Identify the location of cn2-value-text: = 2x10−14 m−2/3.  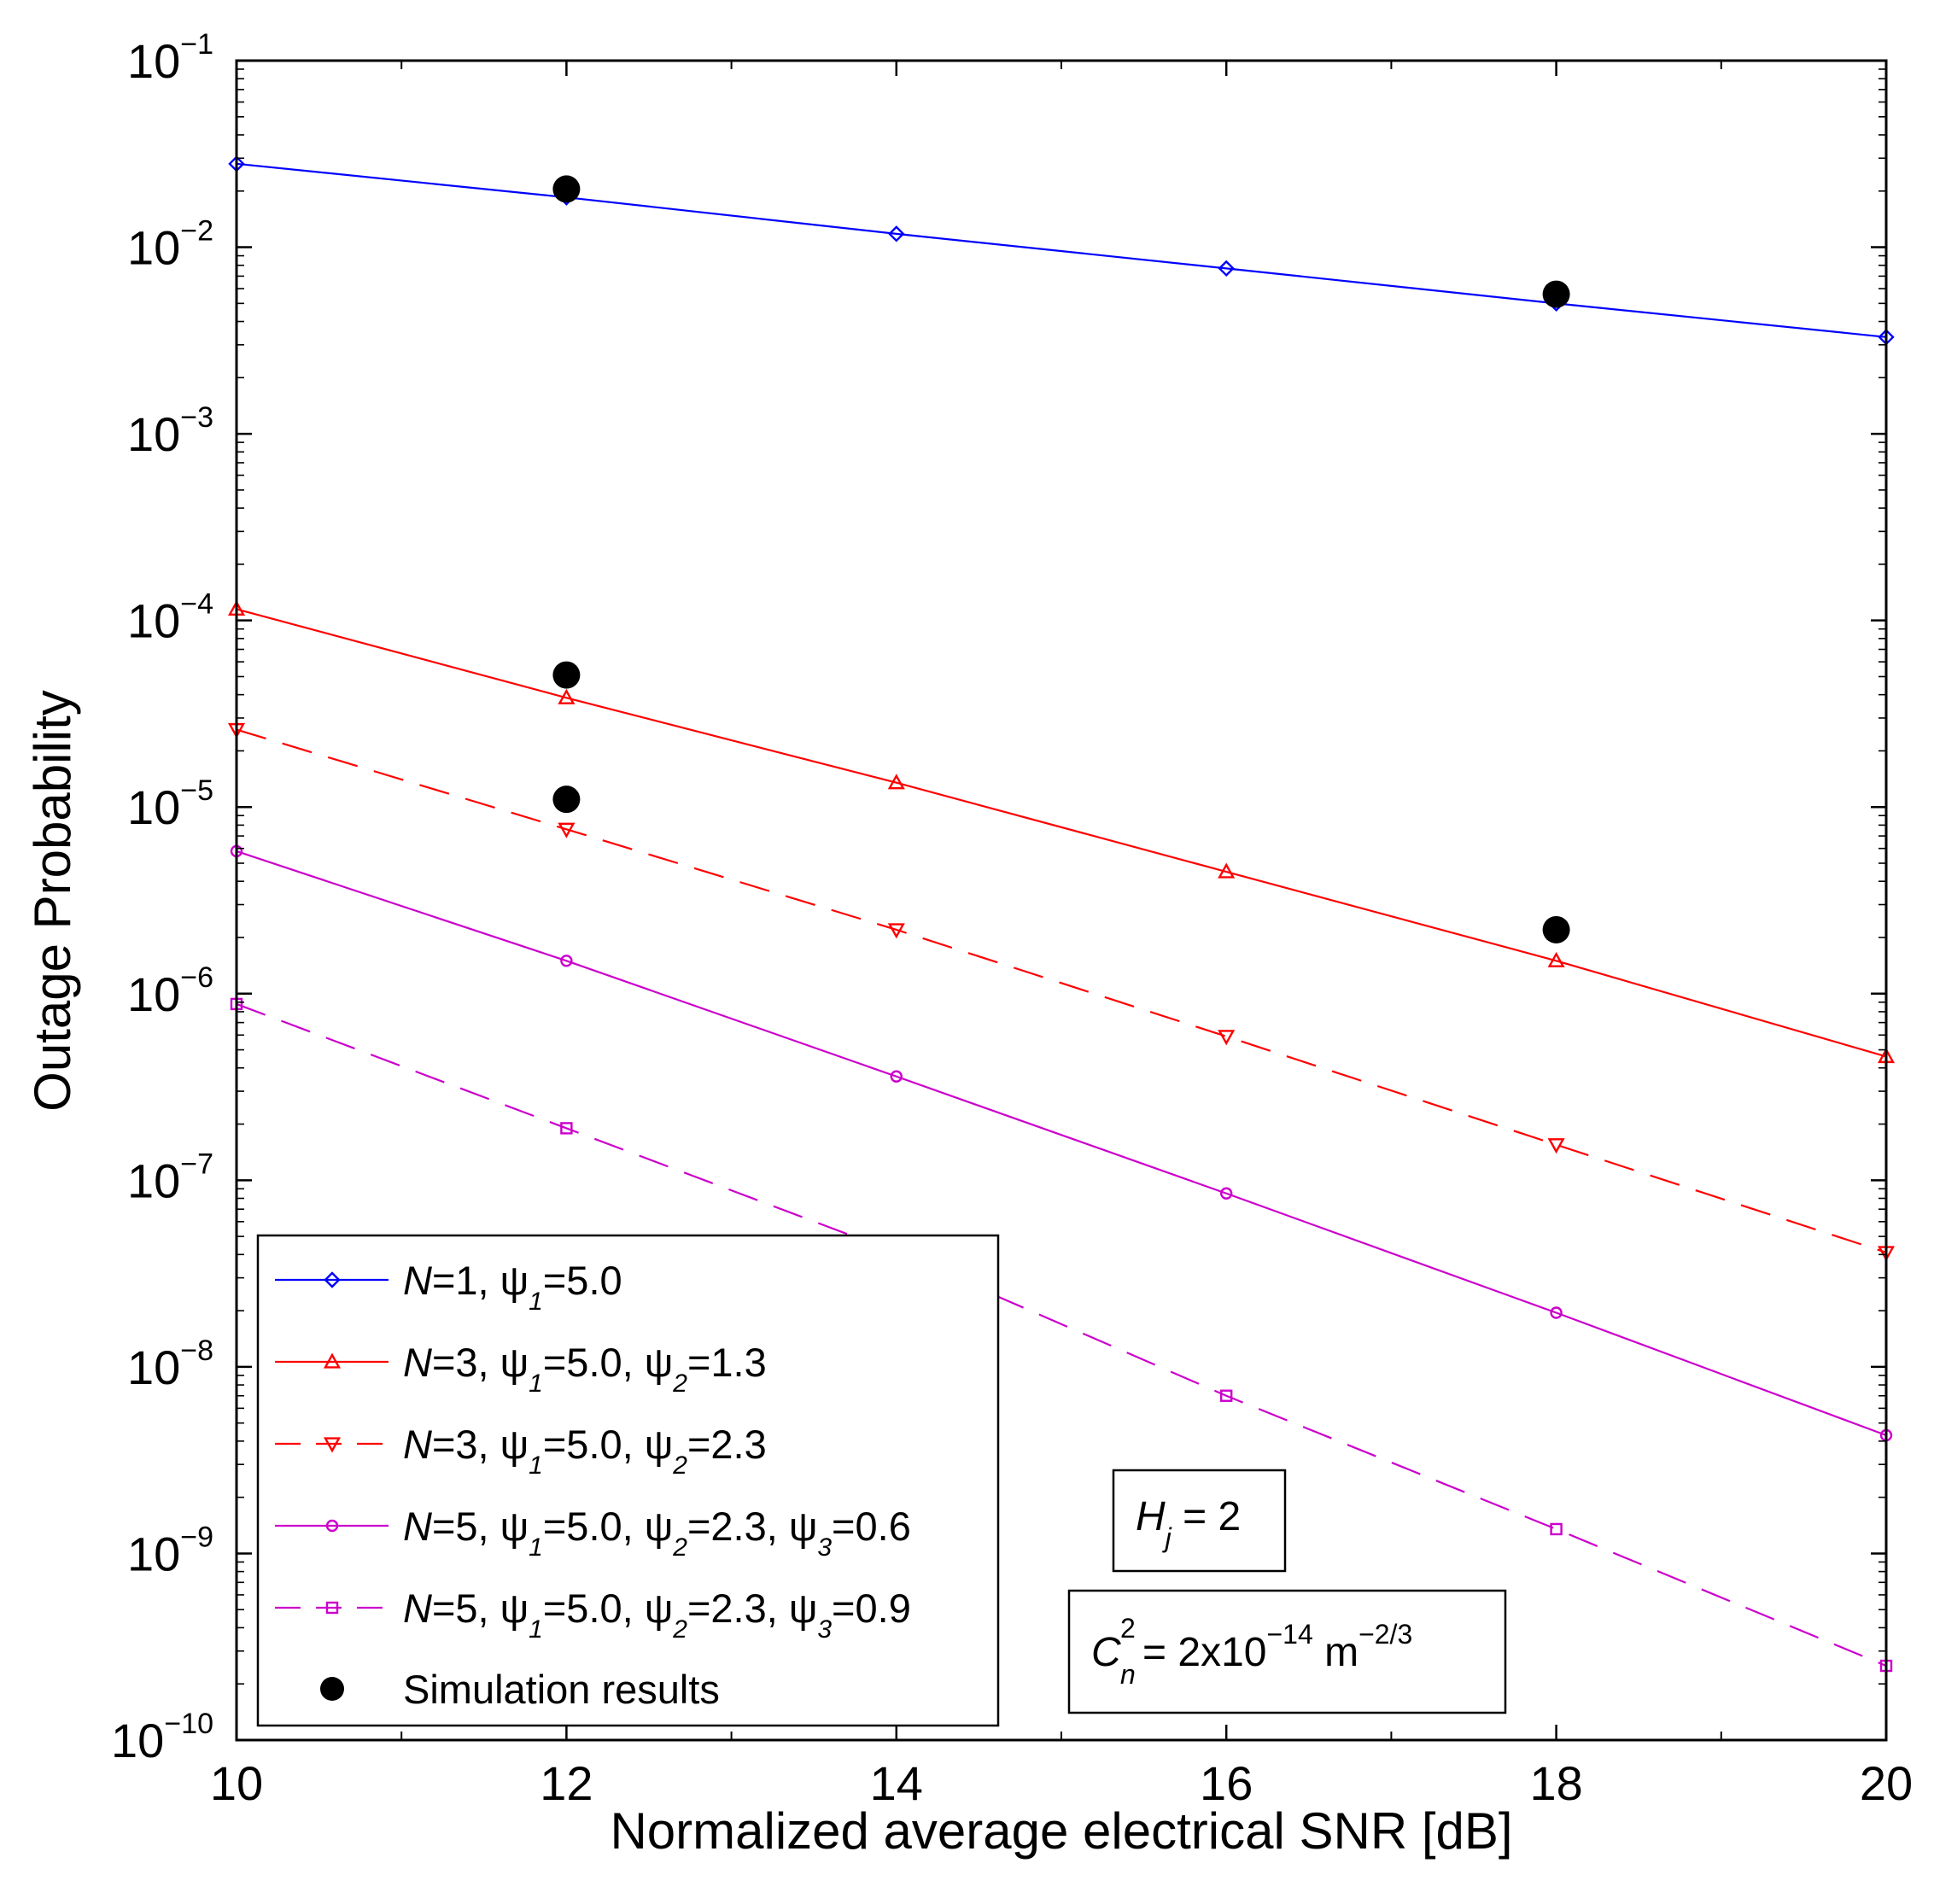
(1277, 1647).